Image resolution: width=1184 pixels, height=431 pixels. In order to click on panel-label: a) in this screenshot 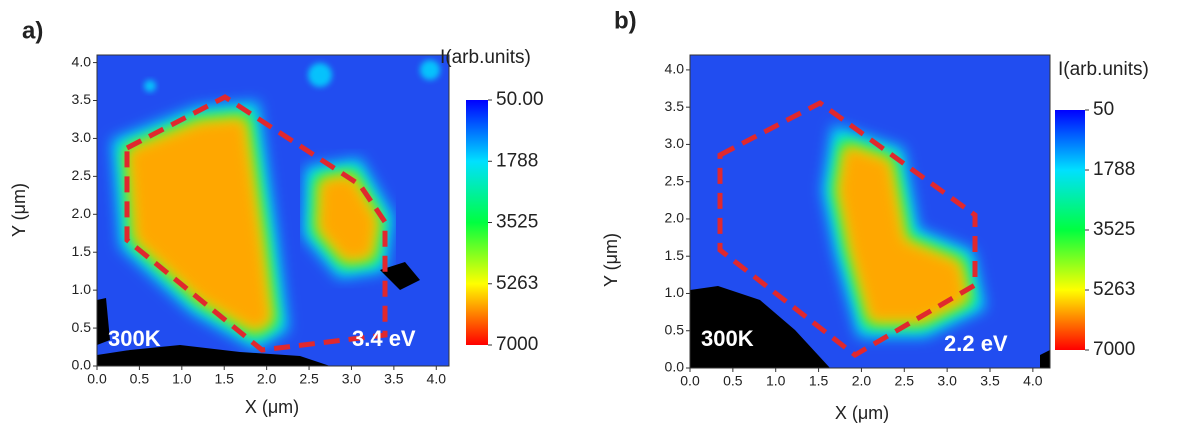, I will do `click(32, 30)`.